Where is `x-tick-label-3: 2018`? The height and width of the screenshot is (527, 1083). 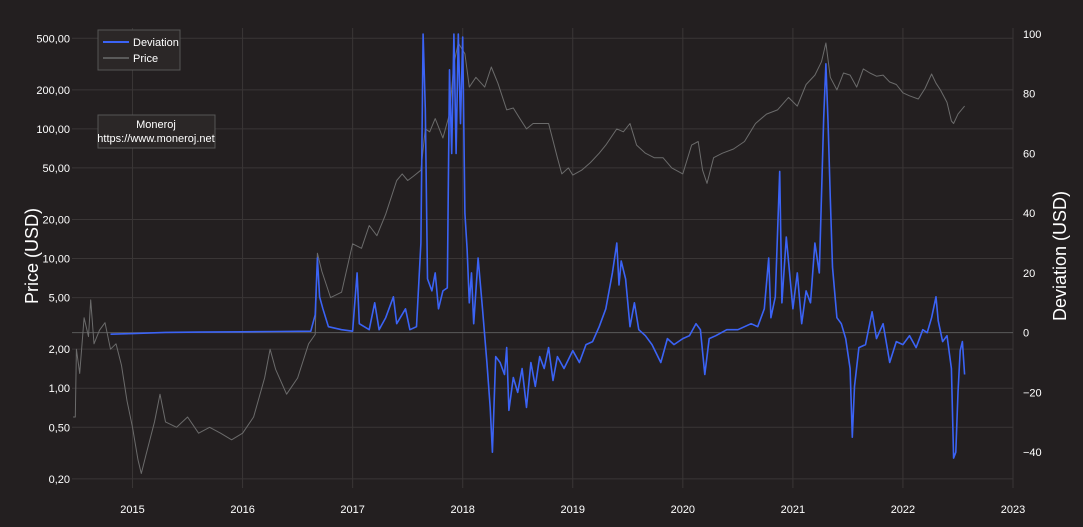
x-tick-label-3: 2018 is located at coordinates (462, 510).